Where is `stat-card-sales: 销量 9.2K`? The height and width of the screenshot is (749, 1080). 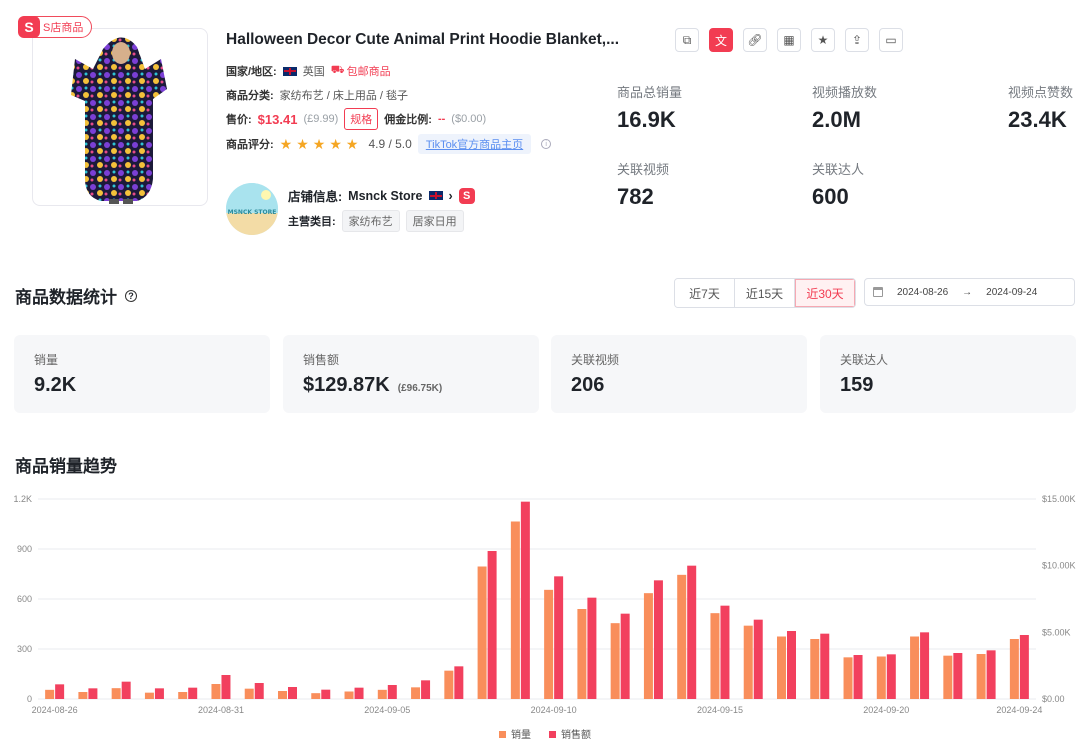
stat-card-sales: 销量 9.2K is located at coordinates (142, 374).